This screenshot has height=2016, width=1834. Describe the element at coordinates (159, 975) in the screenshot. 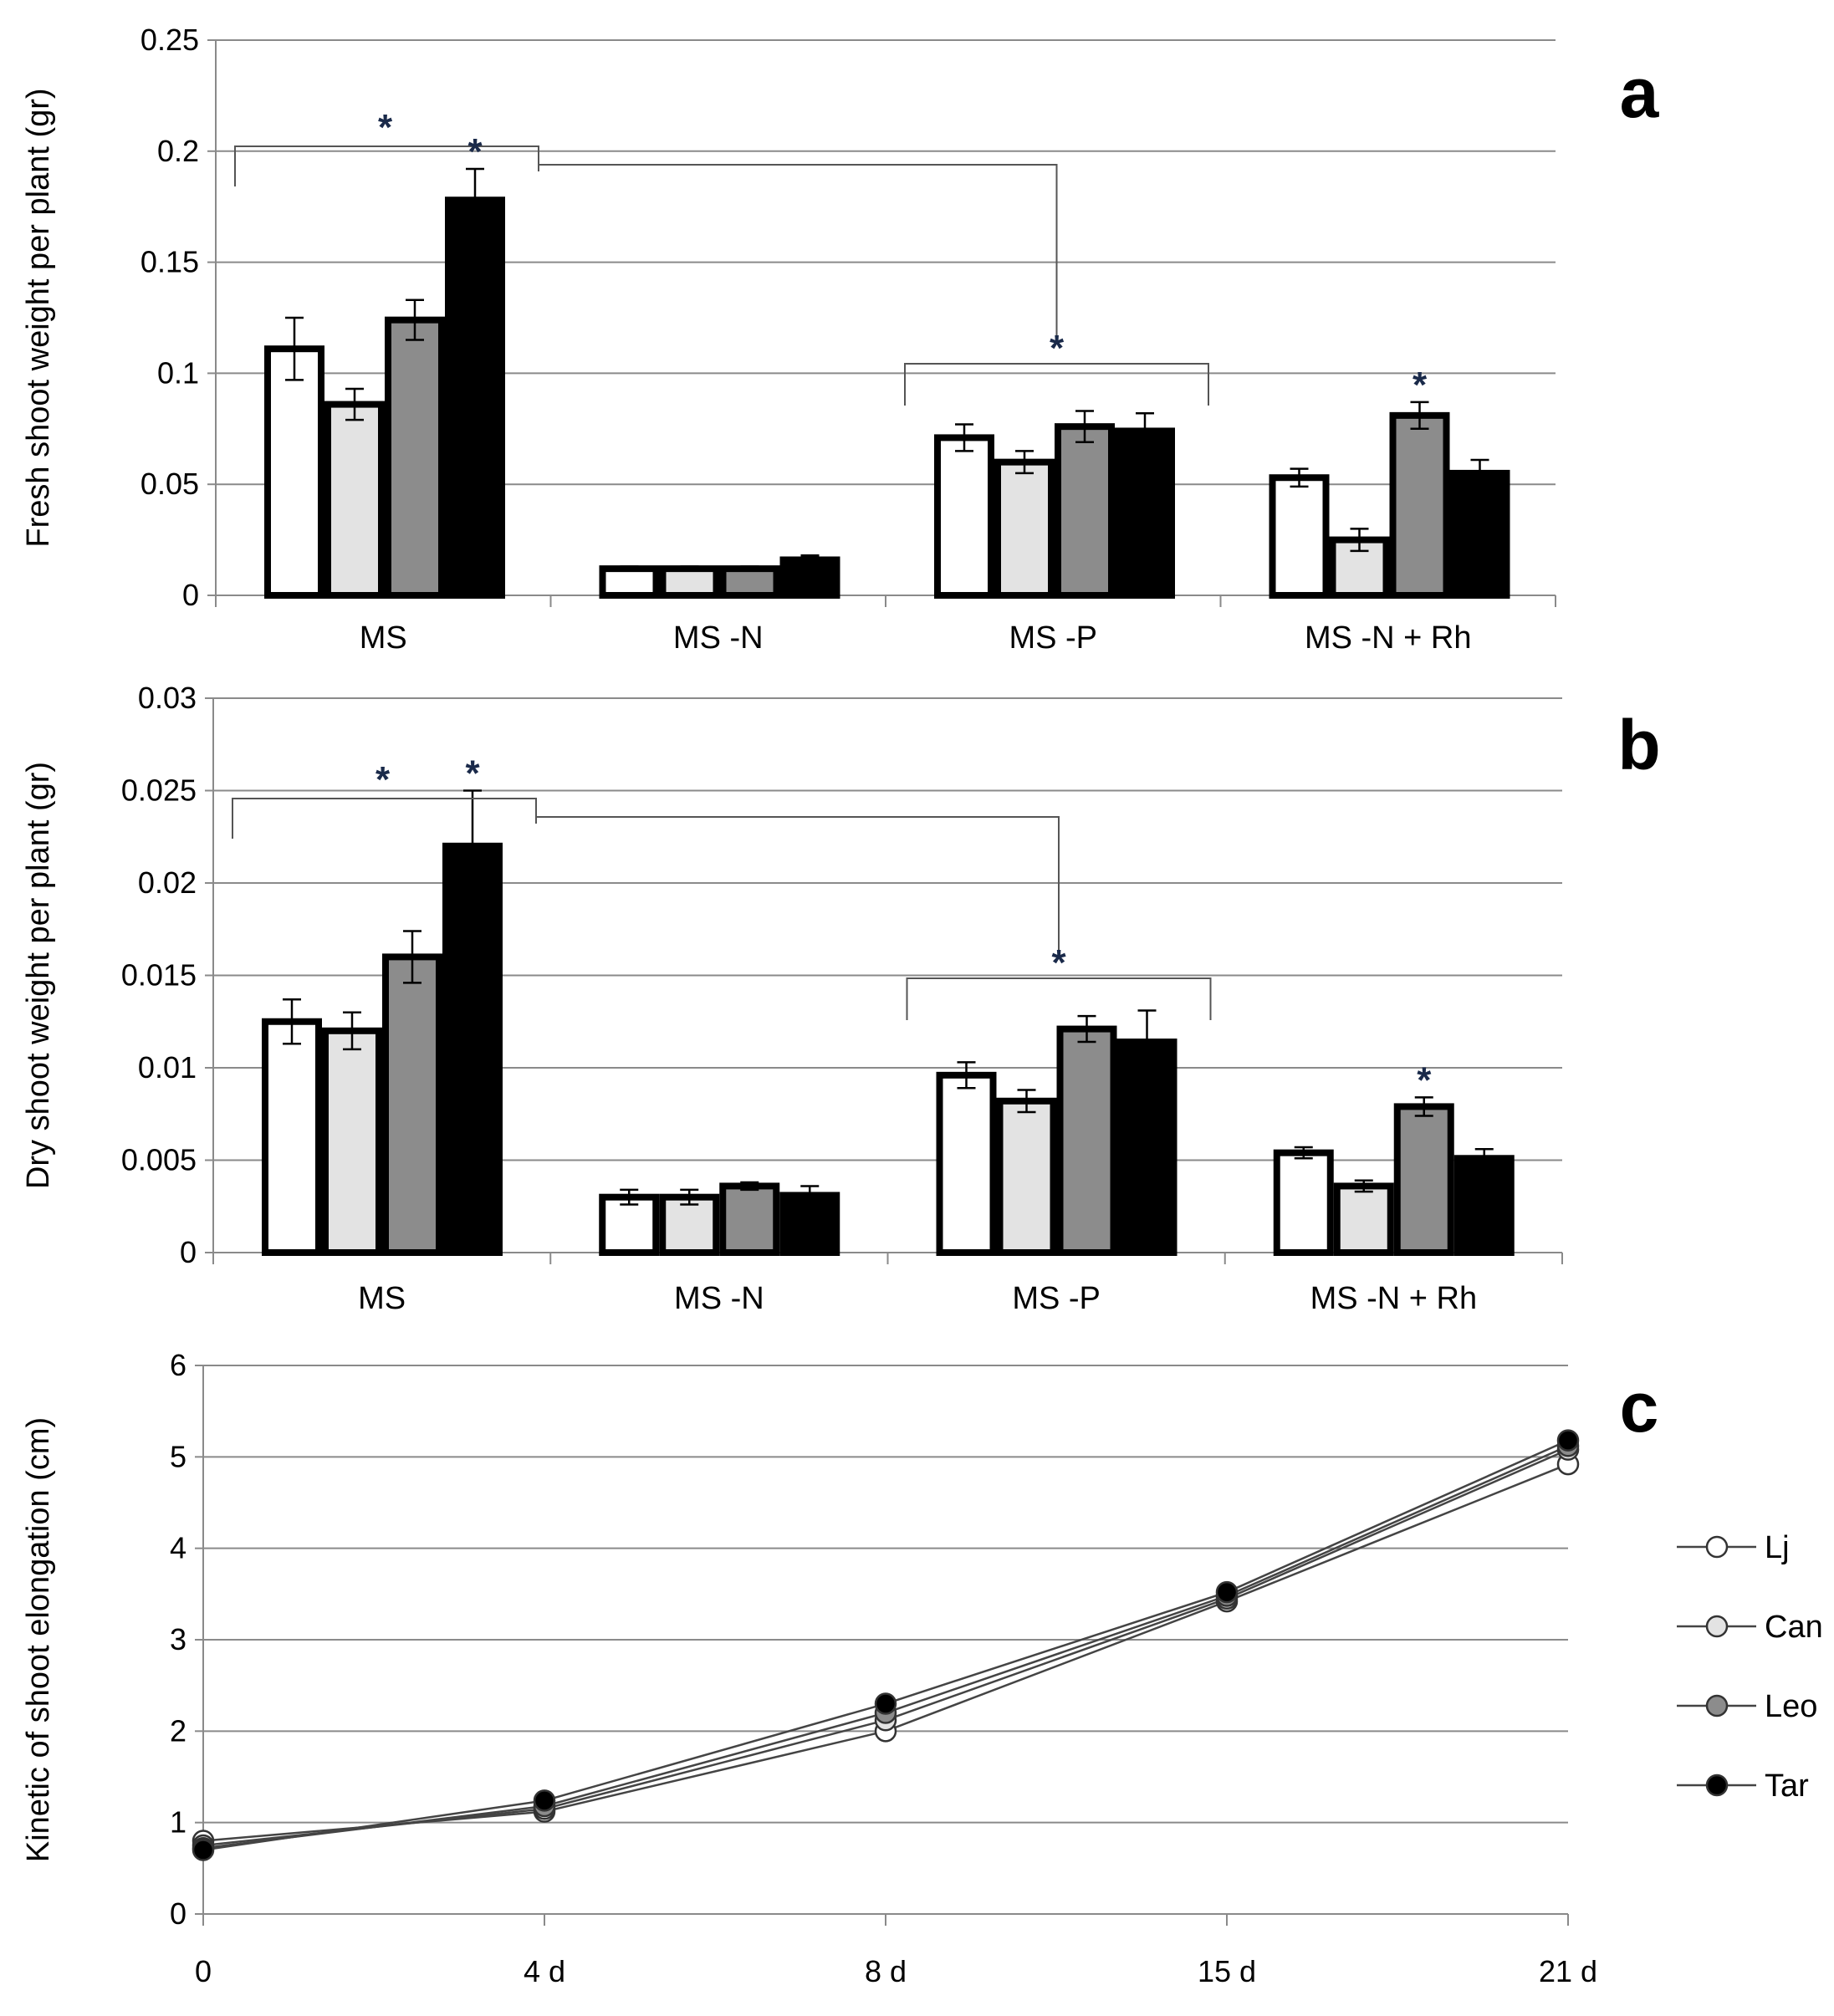

I see `y-tick-label: 0.015` at that location.